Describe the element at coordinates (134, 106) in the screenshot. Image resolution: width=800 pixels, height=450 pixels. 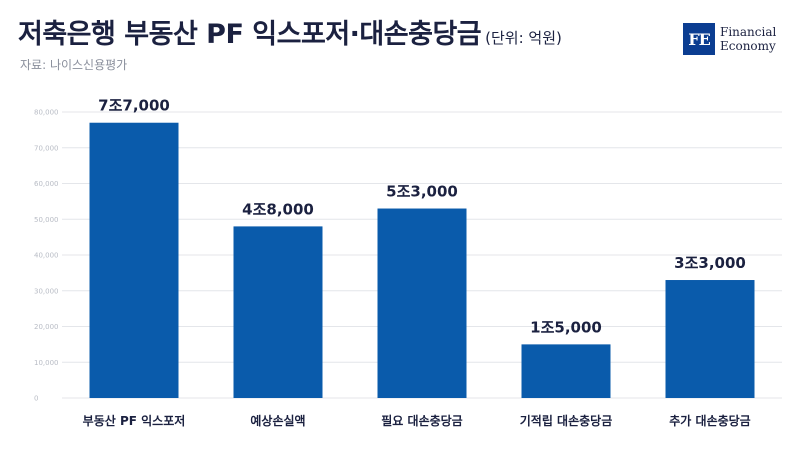
I see `data-label: 7조7,000` at that location.